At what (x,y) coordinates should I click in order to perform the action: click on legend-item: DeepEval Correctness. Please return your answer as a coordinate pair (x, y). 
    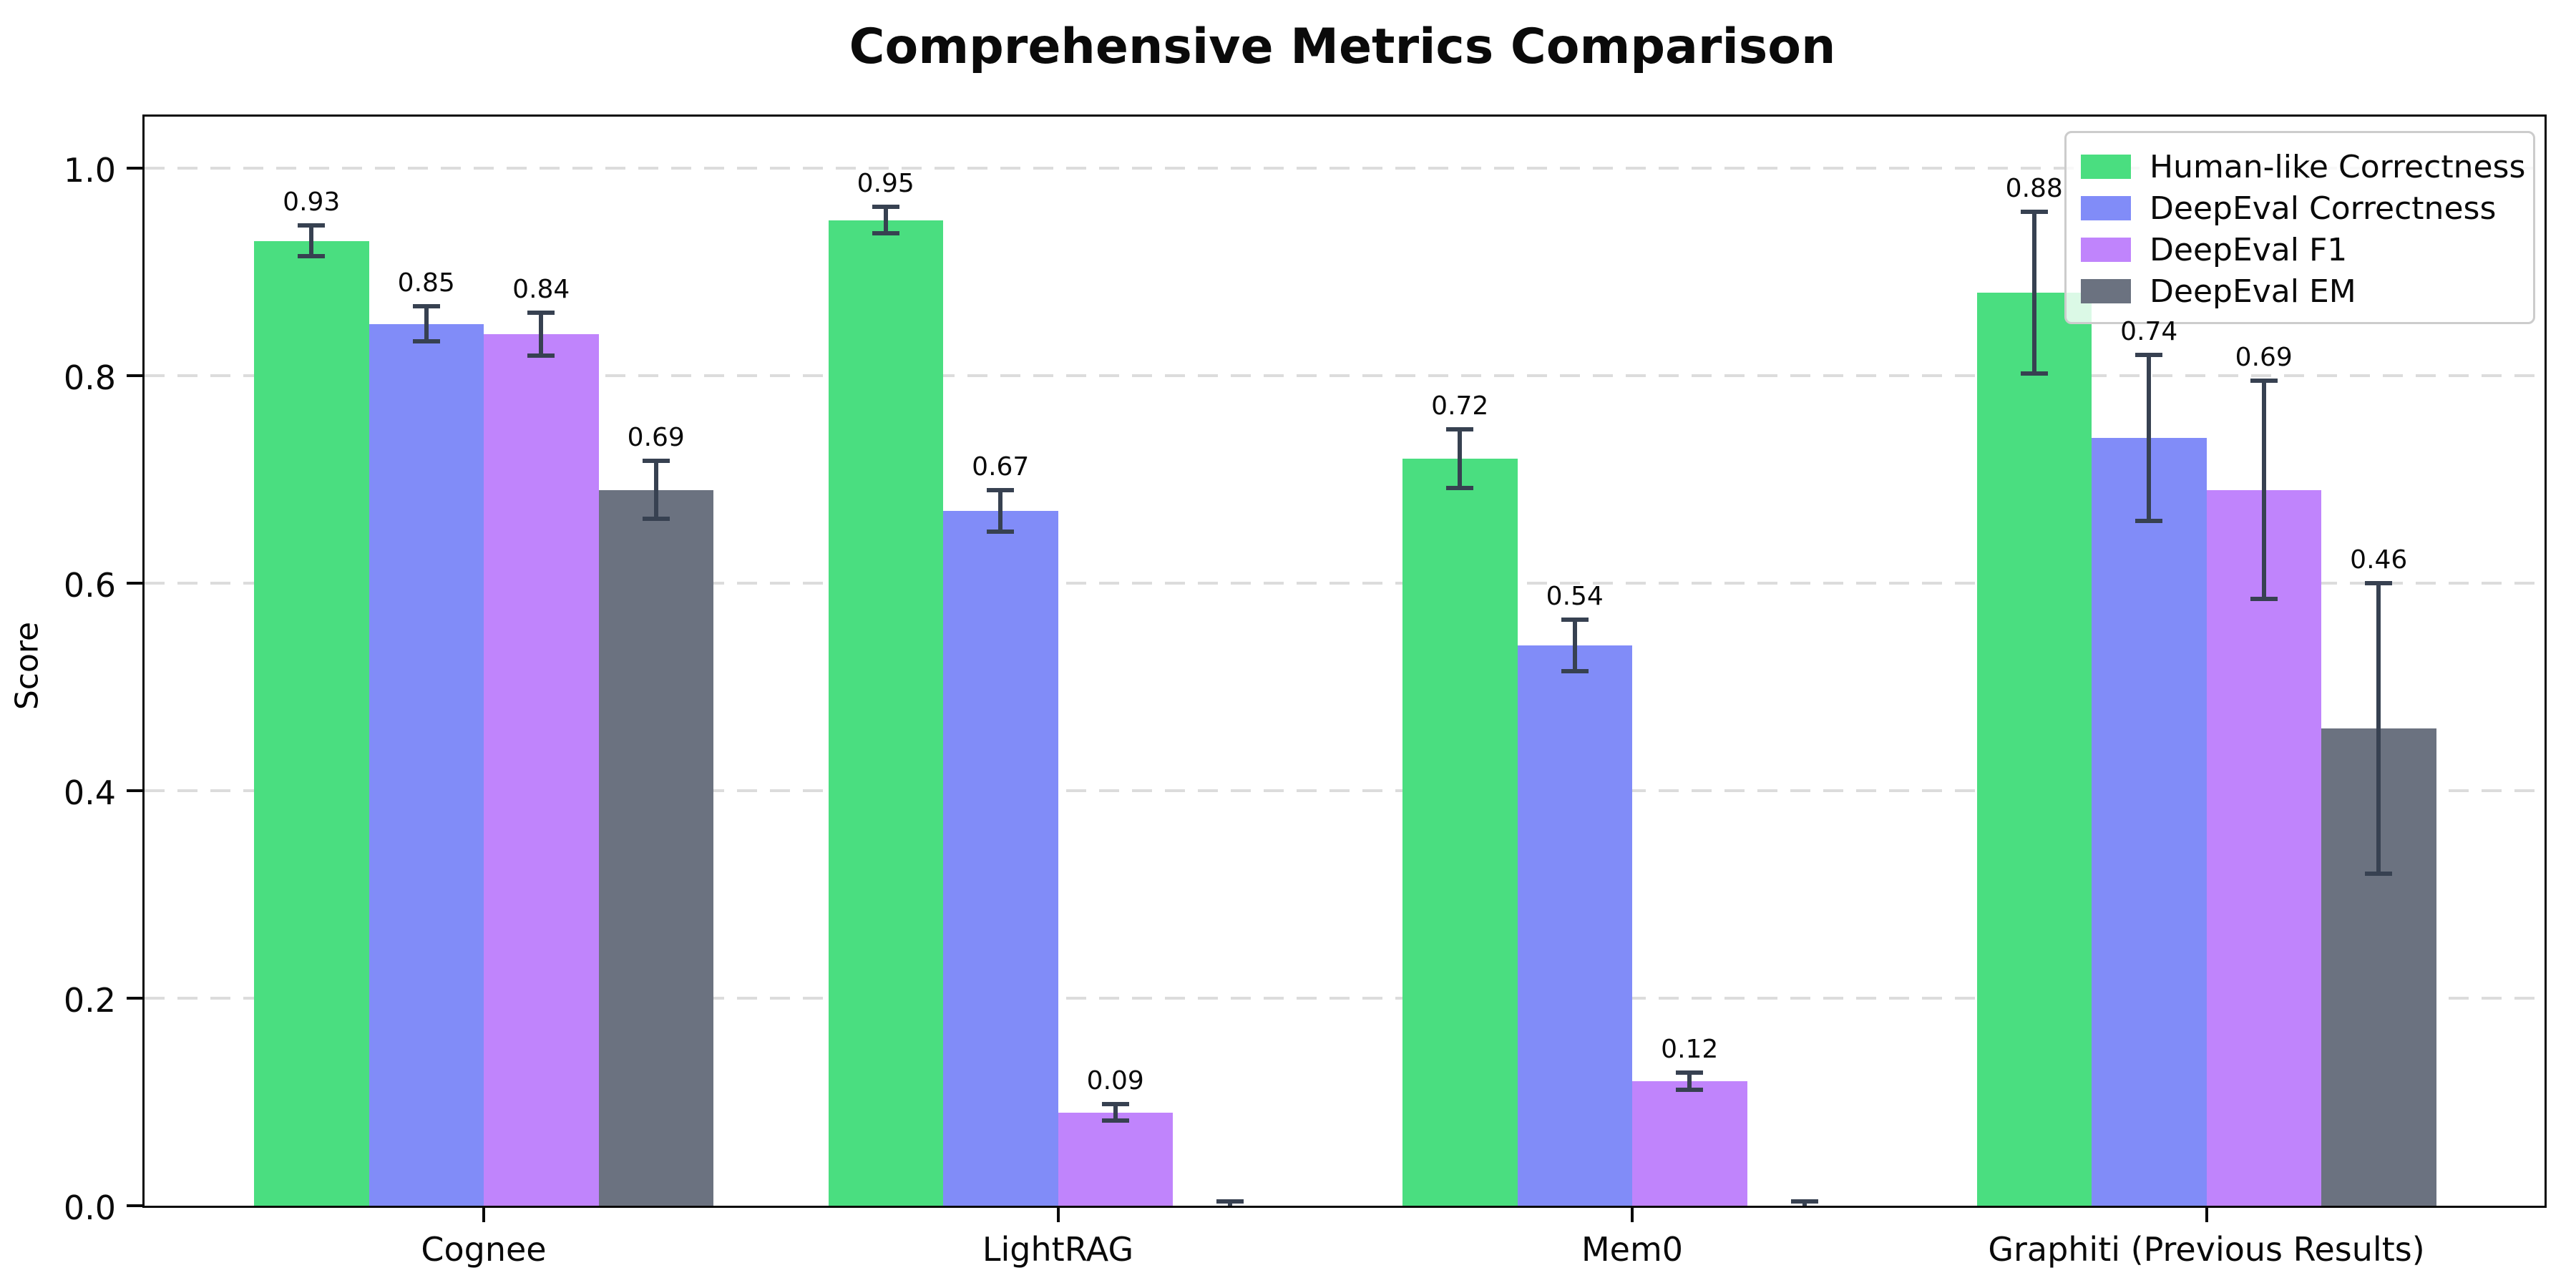
    Looking at the image, I should click on (2300, 208).